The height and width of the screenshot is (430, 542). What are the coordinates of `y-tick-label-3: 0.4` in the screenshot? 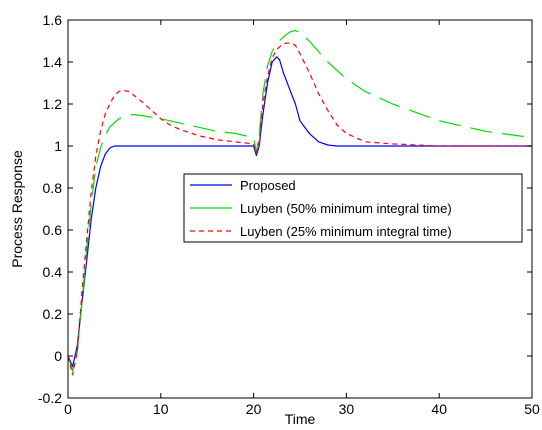 It's located at (53, 272).